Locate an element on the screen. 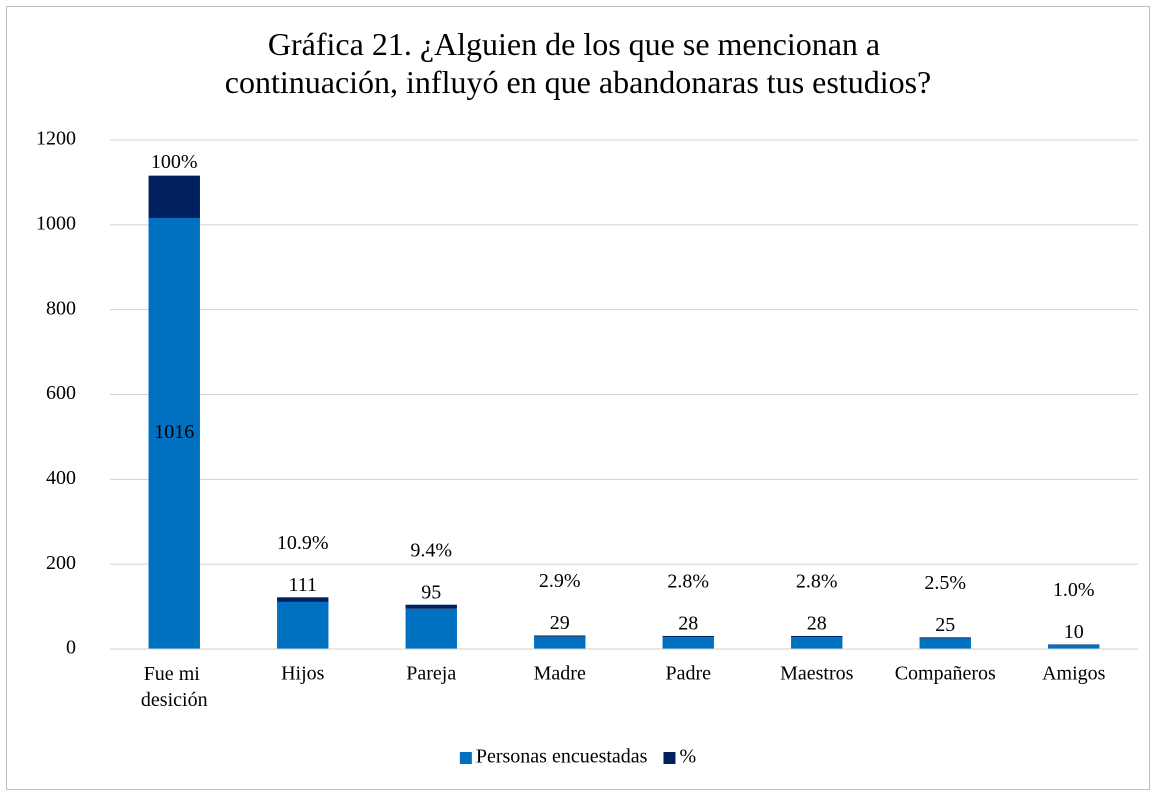 This screenshot has height=797, width=1156. data-label: 95 is located at coordinates (431, 592).